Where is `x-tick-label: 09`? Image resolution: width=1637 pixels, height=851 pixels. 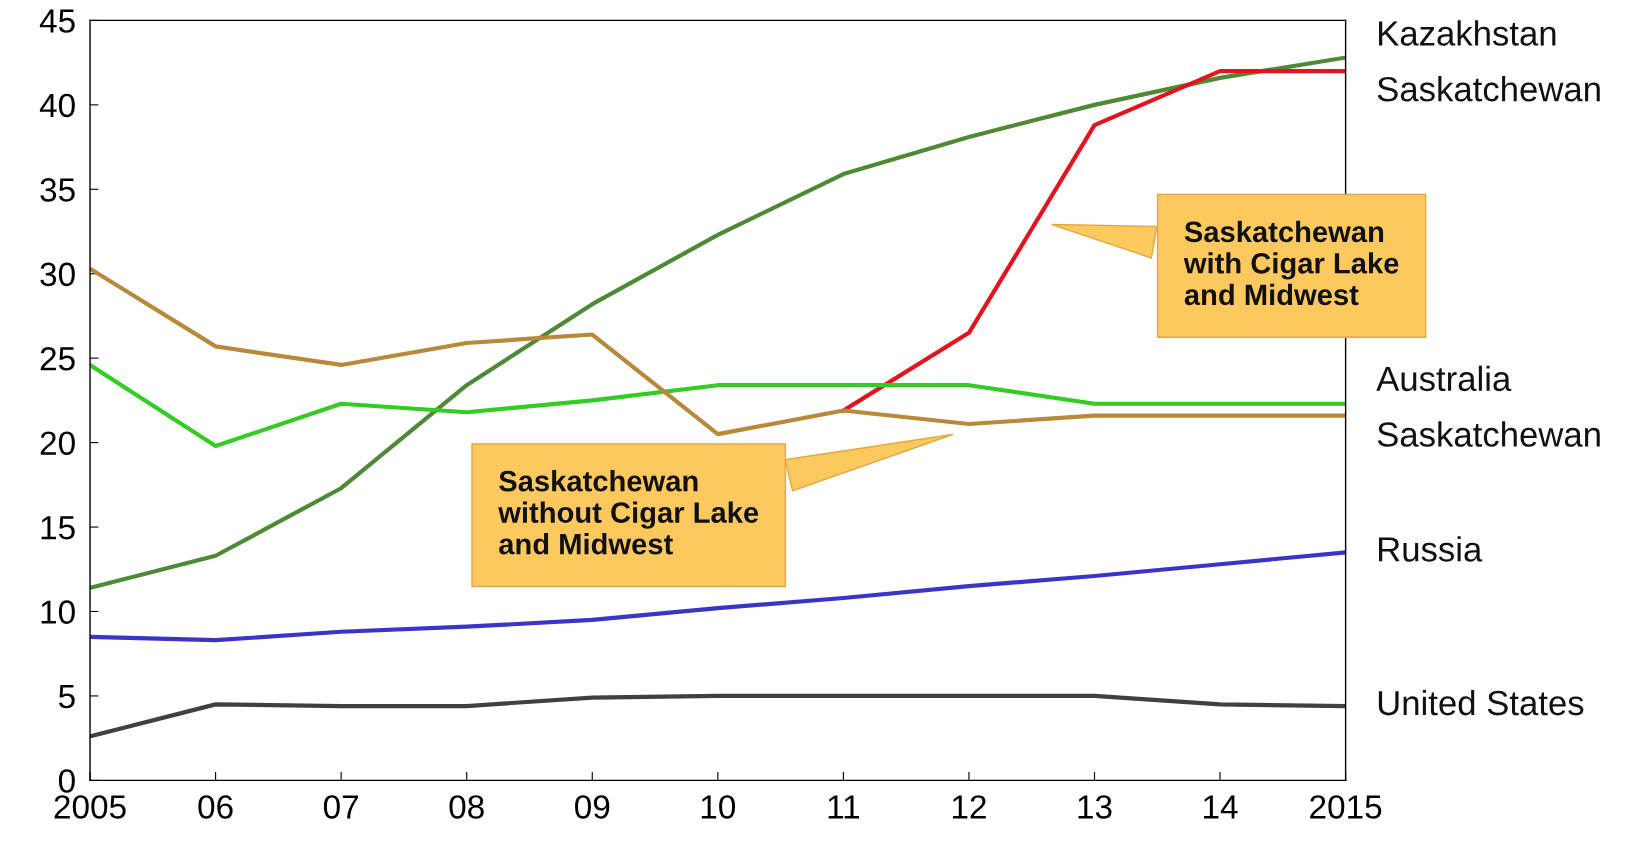 x-tick-label: 09 is located at coordinates (592, 807).